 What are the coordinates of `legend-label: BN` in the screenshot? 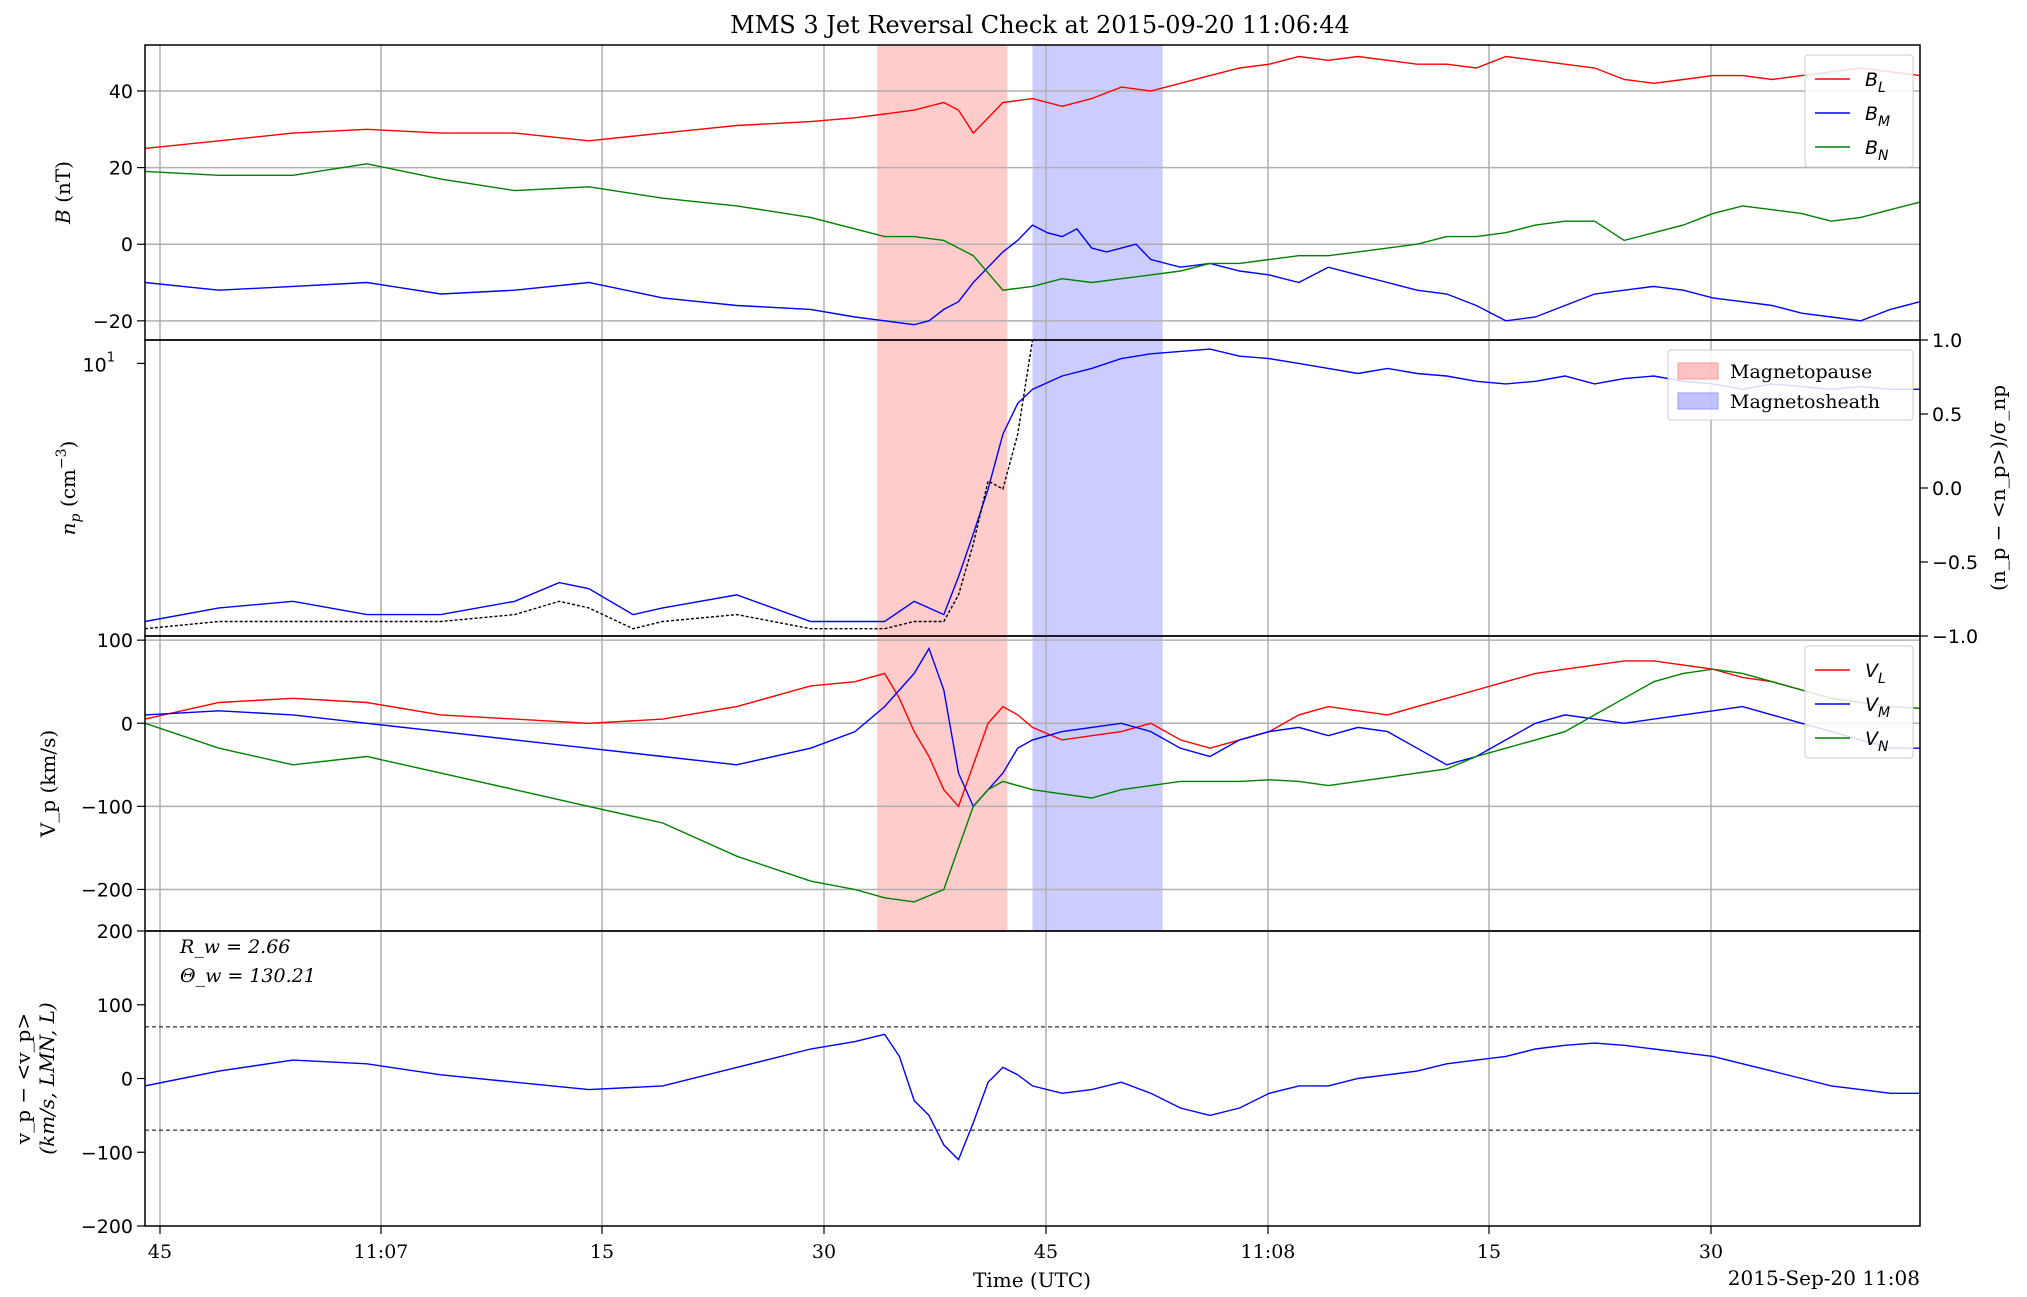 It's located at (1877, 150).